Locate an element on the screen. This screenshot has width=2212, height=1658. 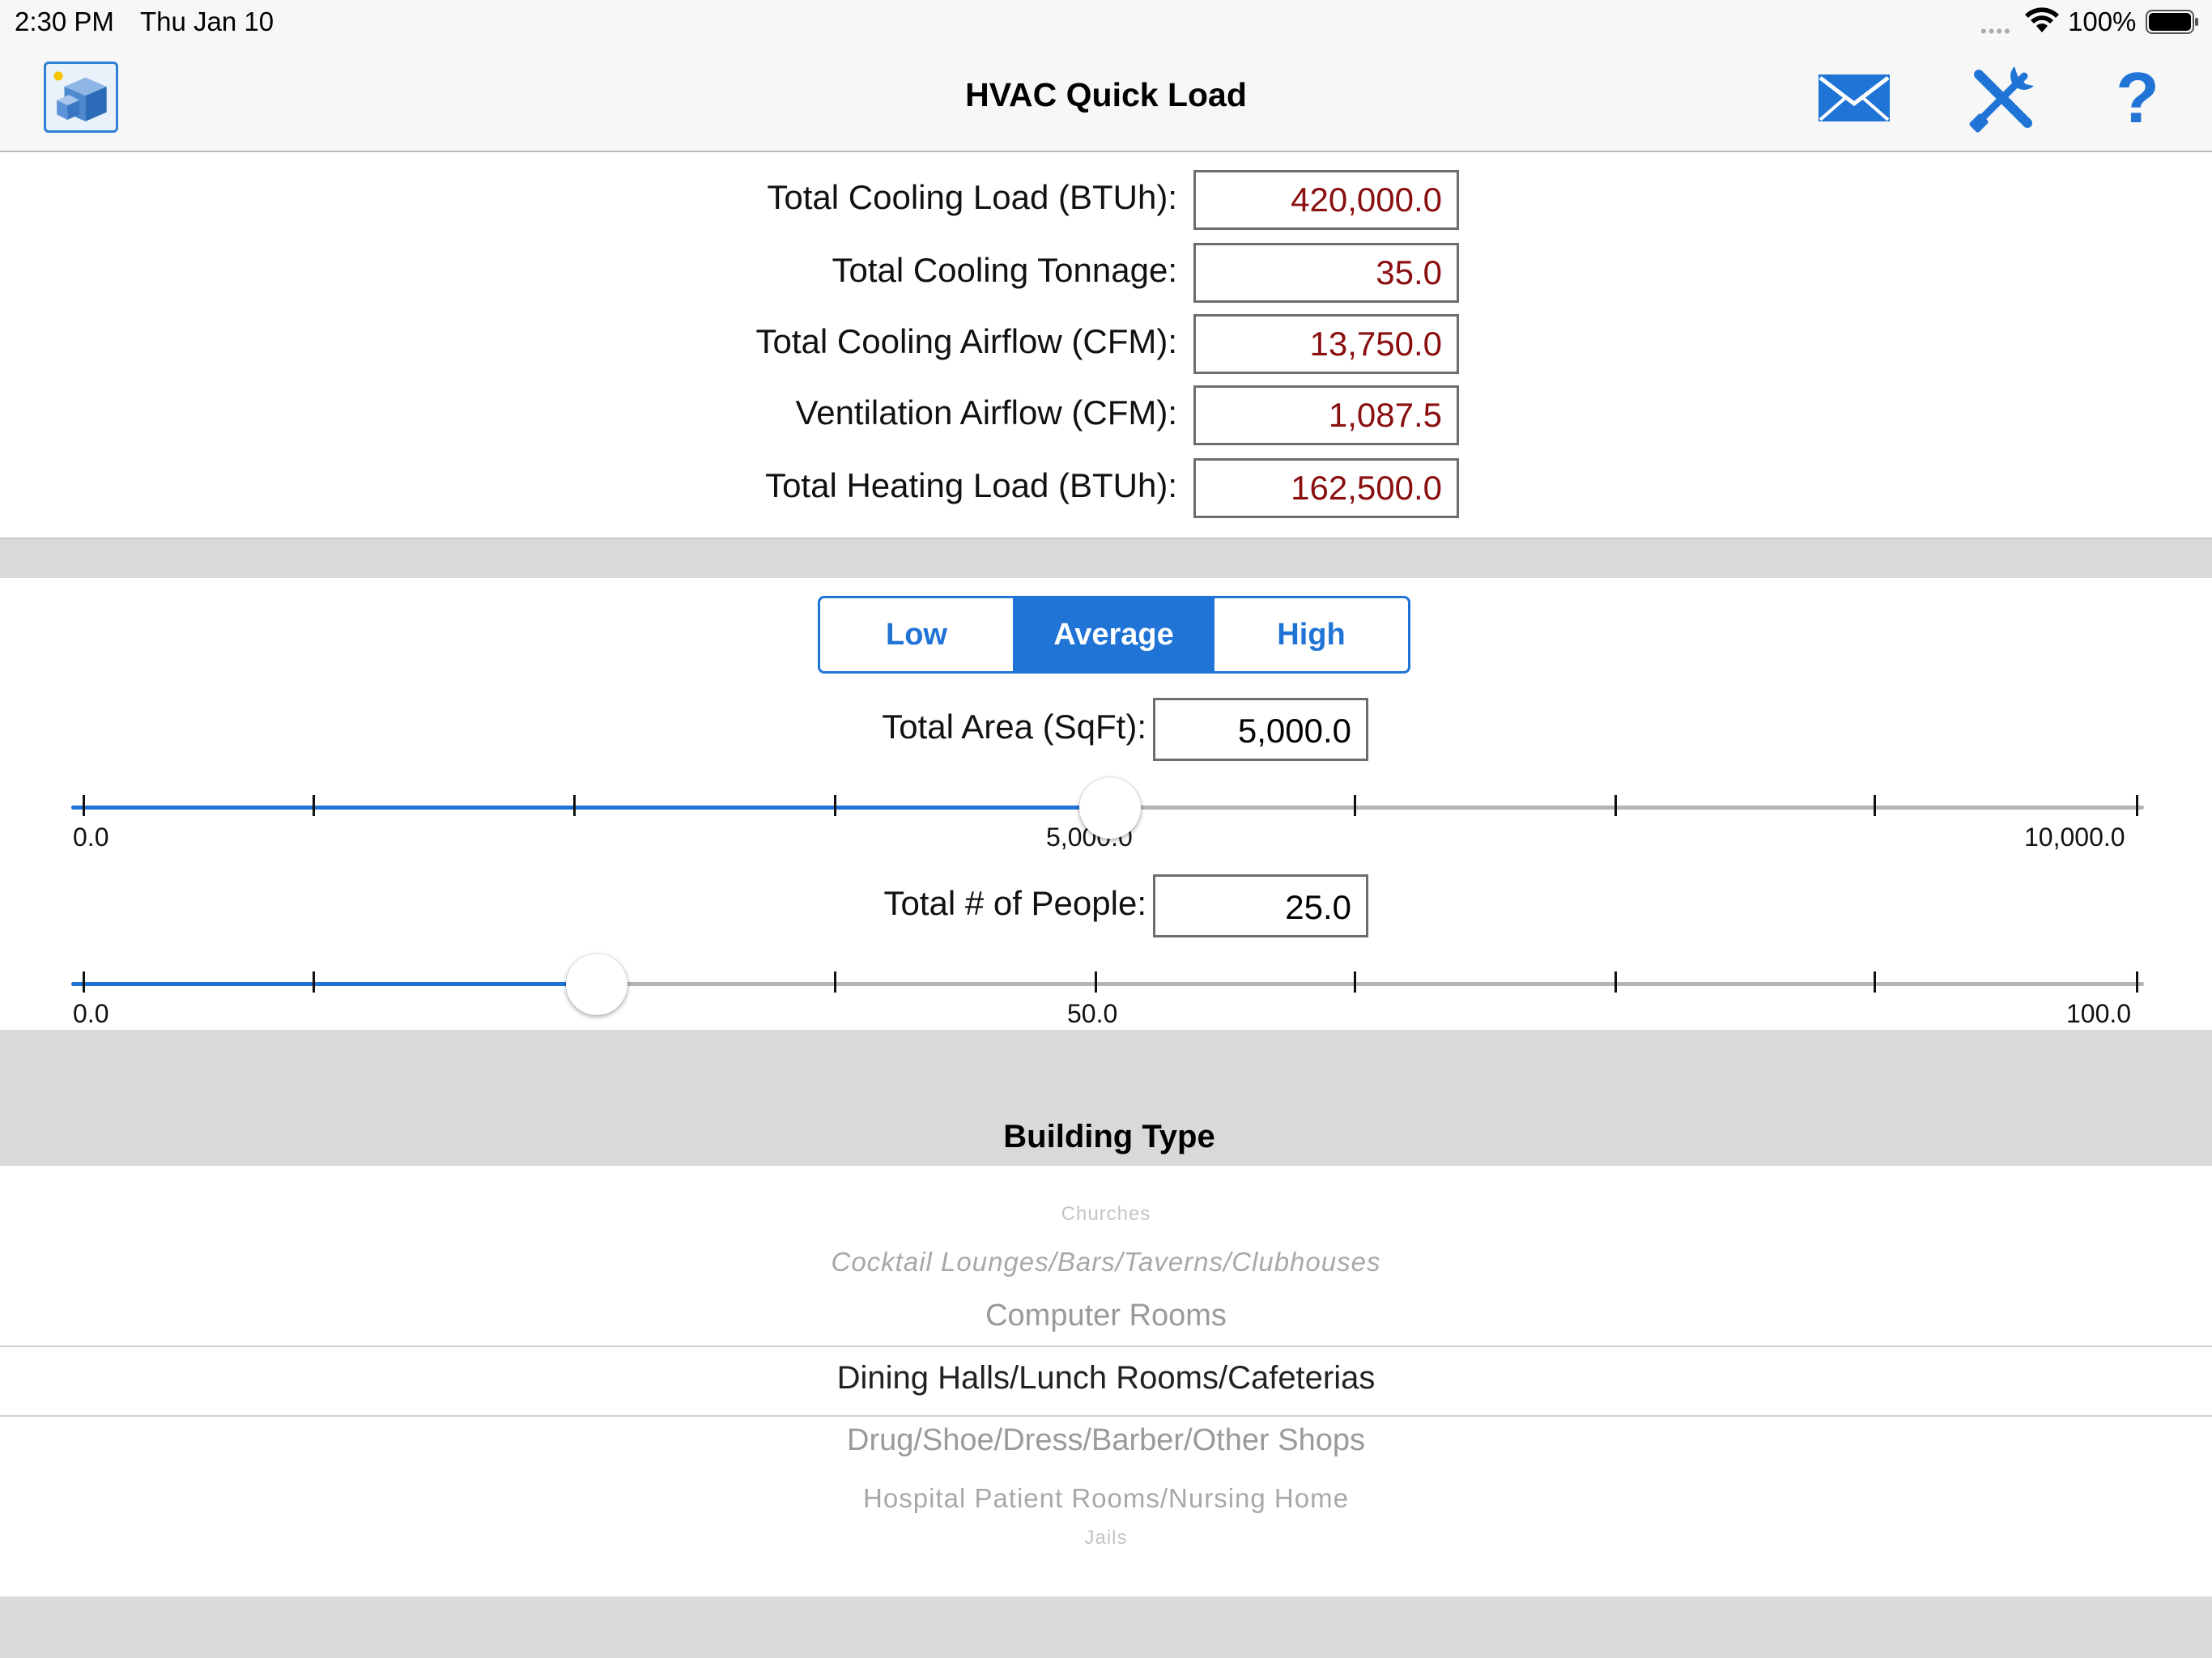
picker-item: Churches is located at coordinates (1106, 1214).